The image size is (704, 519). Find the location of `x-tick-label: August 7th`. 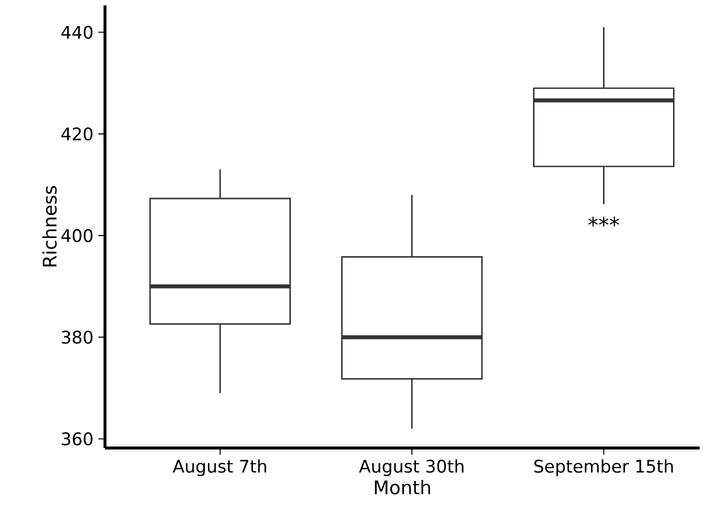

x-tick-label: August 7th is located at coordinates (219, 467).